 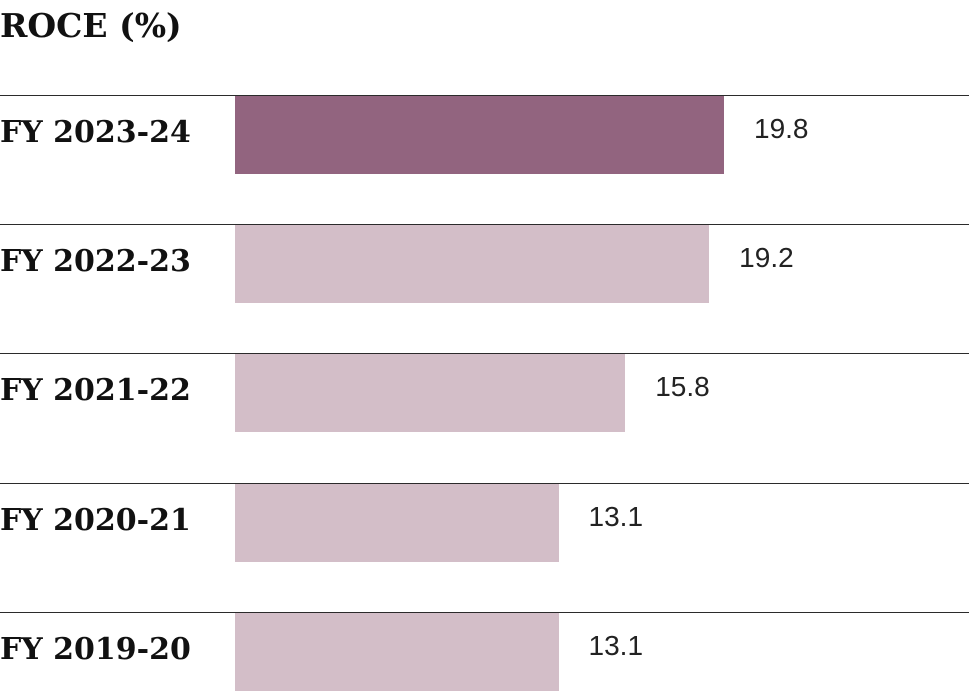 I want to click on value-label: 15.8, so click(x=682, y=387).